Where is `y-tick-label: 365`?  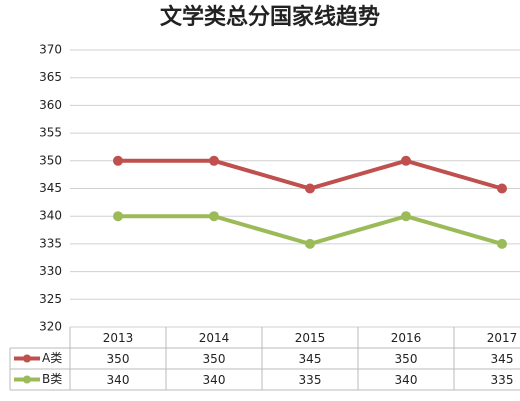 y-tick-label: 365 is located at coordinates (50, 77).